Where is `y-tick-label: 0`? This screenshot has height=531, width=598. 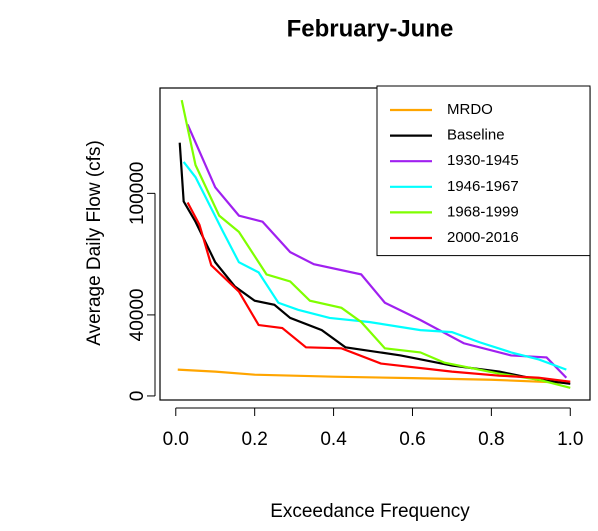 y-tick-label: 0 is located at coordinates (137, 396).